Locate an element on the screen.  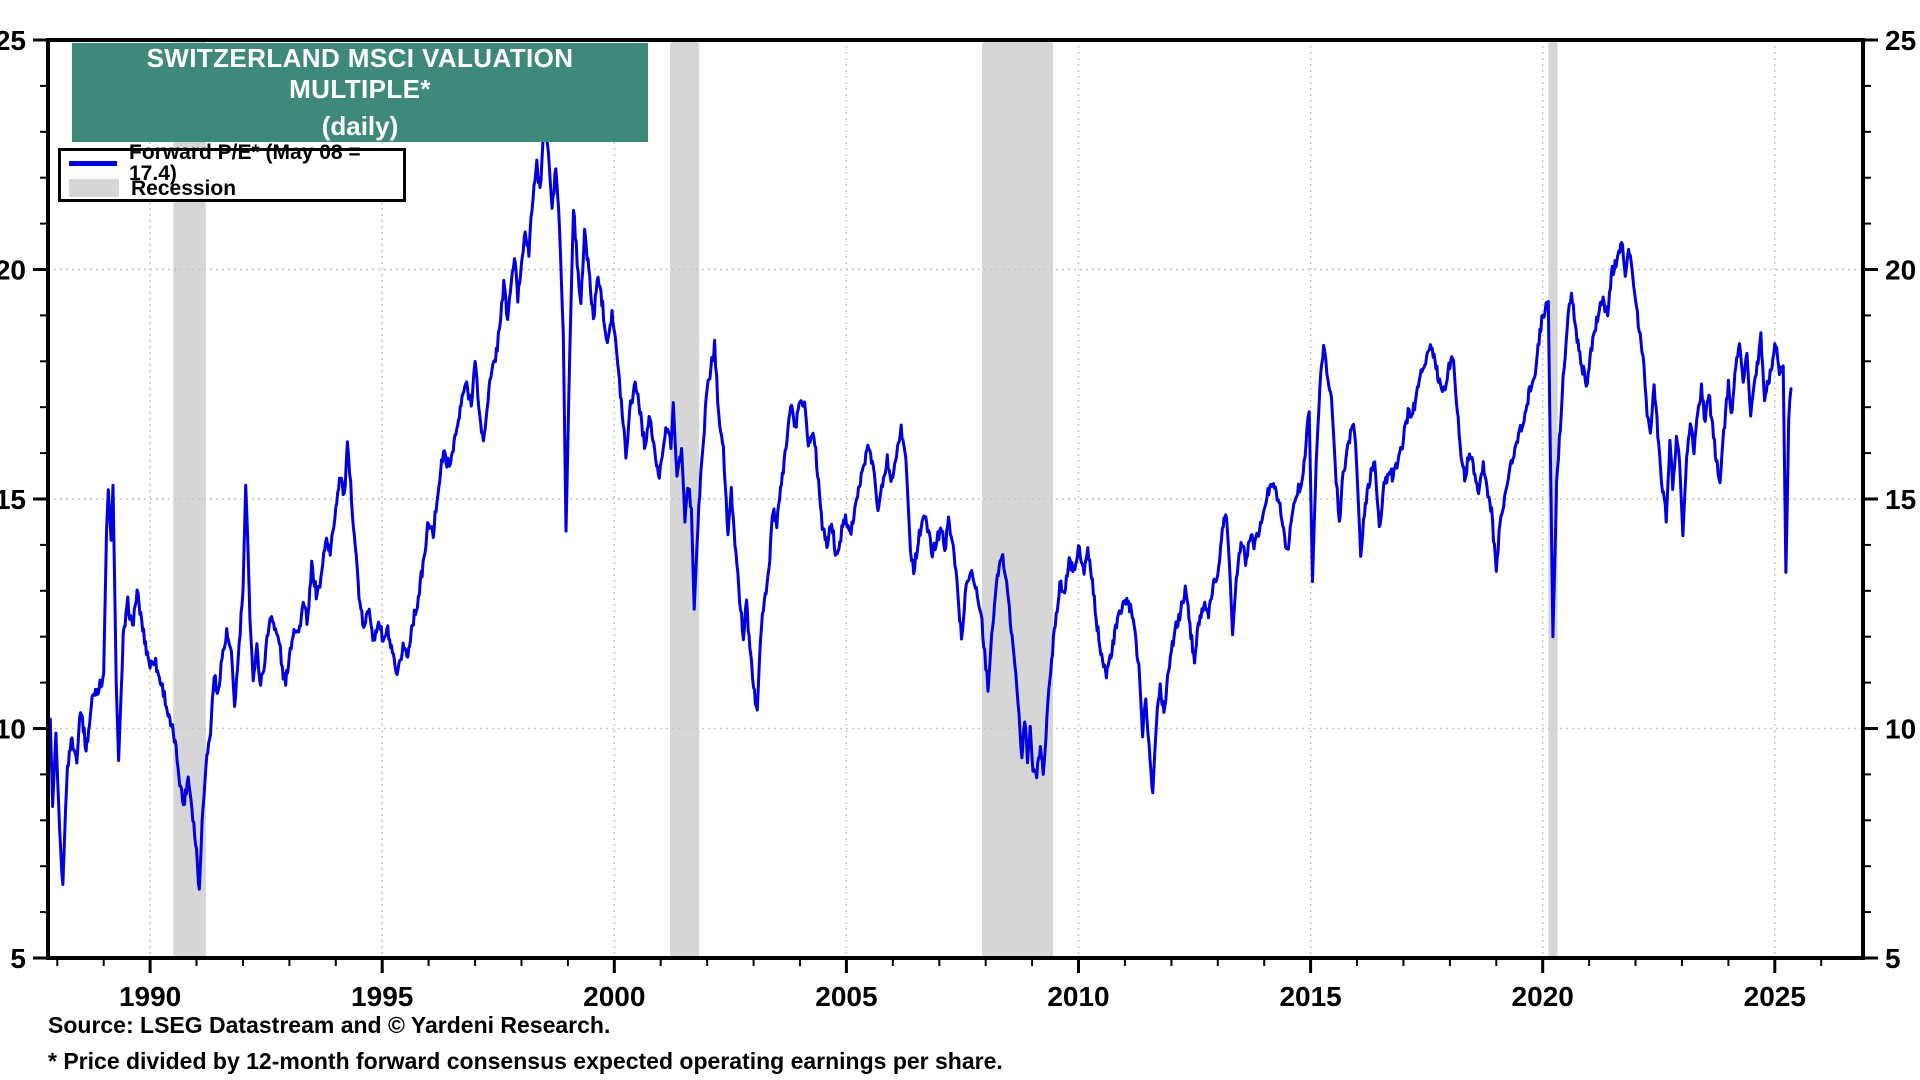
y-axis-label-right: 5 is located at coordinates (1893, 958).